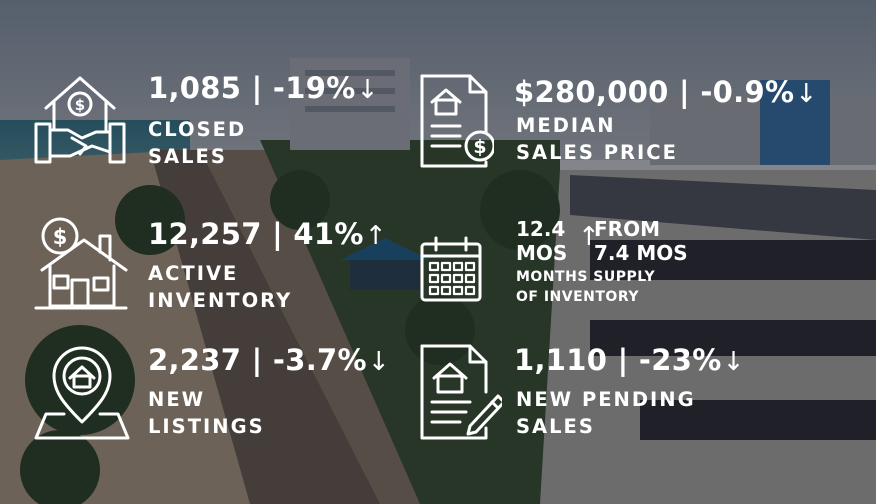  Describe the element at coordinates (267, 234) in the screenshot. I see `active-inventory-value: 12,257 | 41%↑` at that location.